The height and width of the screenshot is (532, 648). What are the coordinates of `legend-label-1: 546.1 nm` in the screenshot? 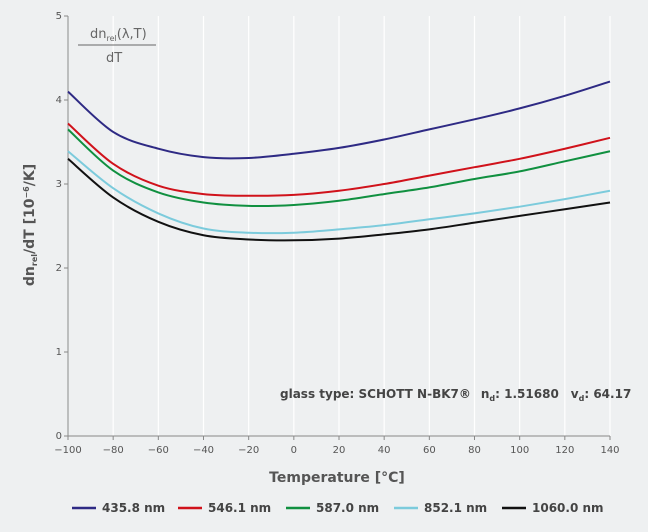 It's located at (239, 508).